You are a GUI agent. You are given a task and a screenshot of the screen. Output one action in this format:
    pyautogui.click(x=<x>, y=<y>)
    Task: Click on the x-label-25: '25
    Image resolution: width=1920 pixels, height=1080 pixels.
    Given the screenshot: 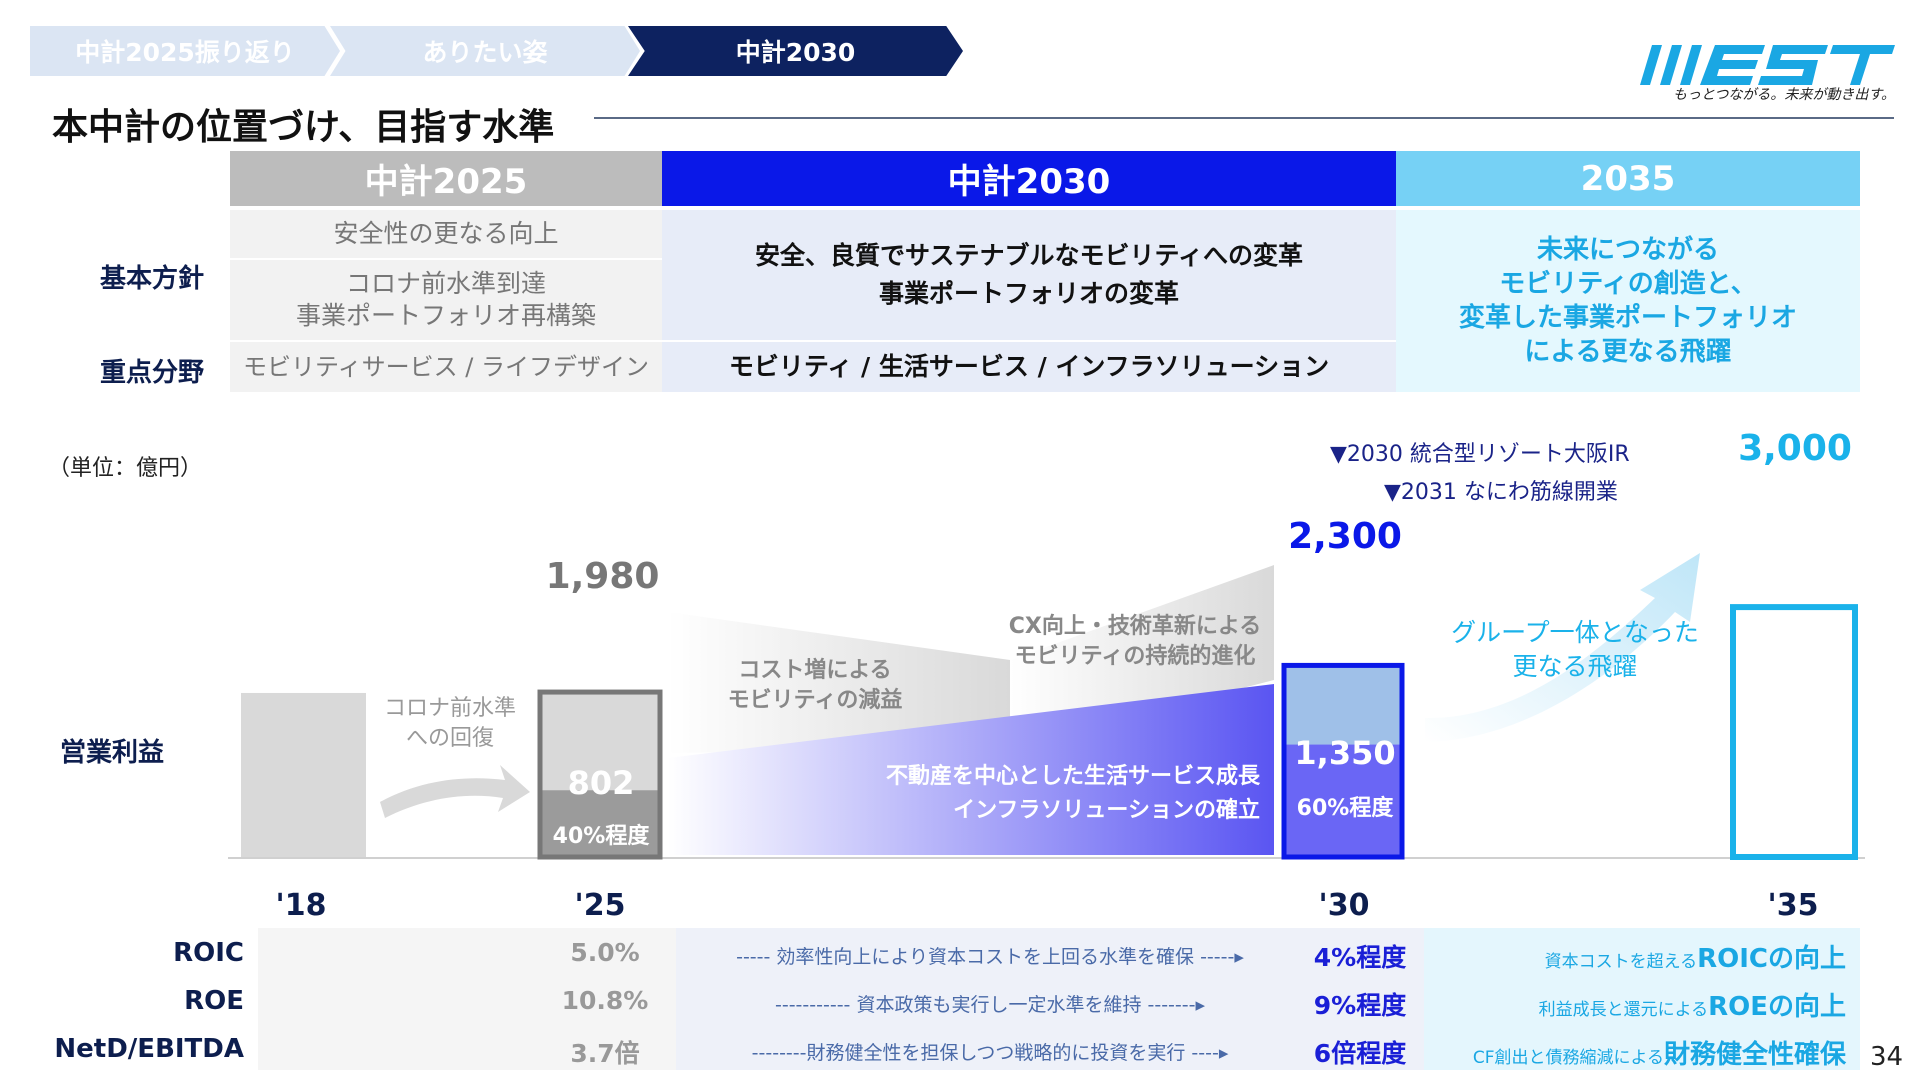 What is the action you would take?
    pyautogui.click(x=600, y=905)
    